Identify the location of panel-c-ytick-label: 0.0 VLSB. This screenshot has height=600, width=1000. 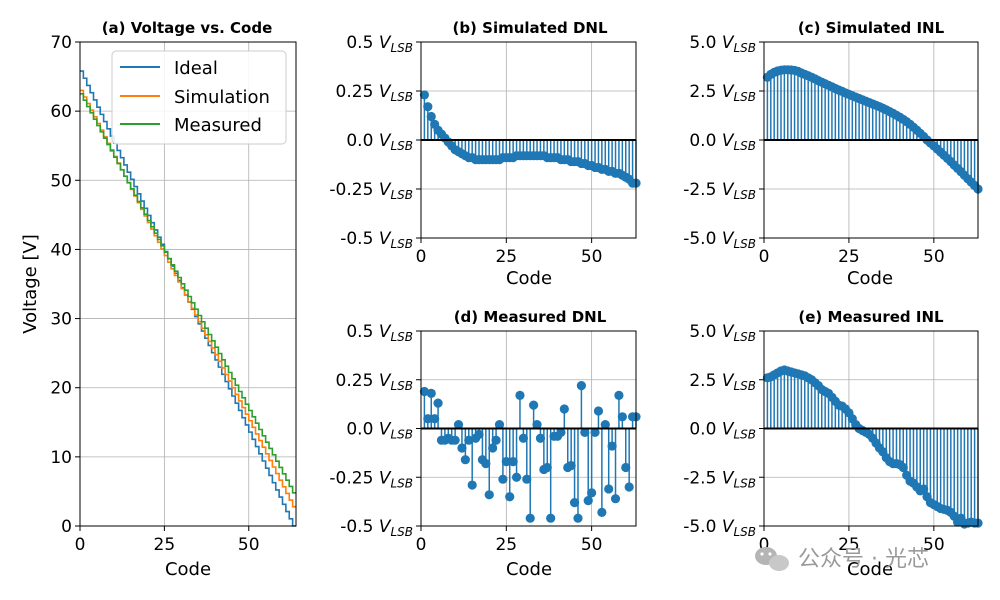
(722, 142).